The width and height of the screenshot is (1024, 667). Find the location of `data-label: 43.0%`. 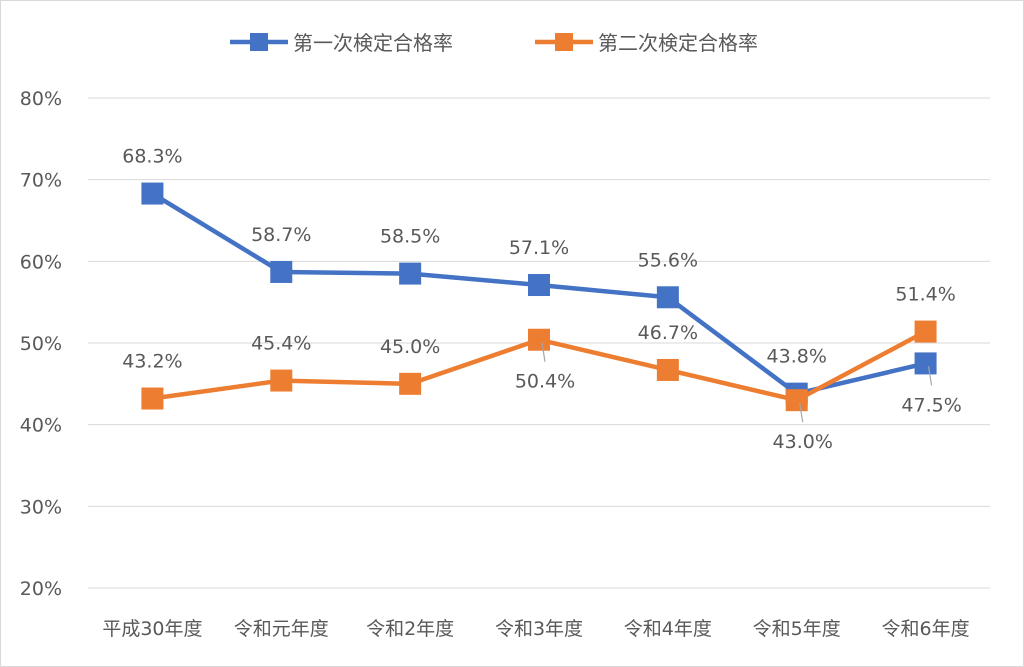

data-label: 43.0% is located at coordinates (803, 442).